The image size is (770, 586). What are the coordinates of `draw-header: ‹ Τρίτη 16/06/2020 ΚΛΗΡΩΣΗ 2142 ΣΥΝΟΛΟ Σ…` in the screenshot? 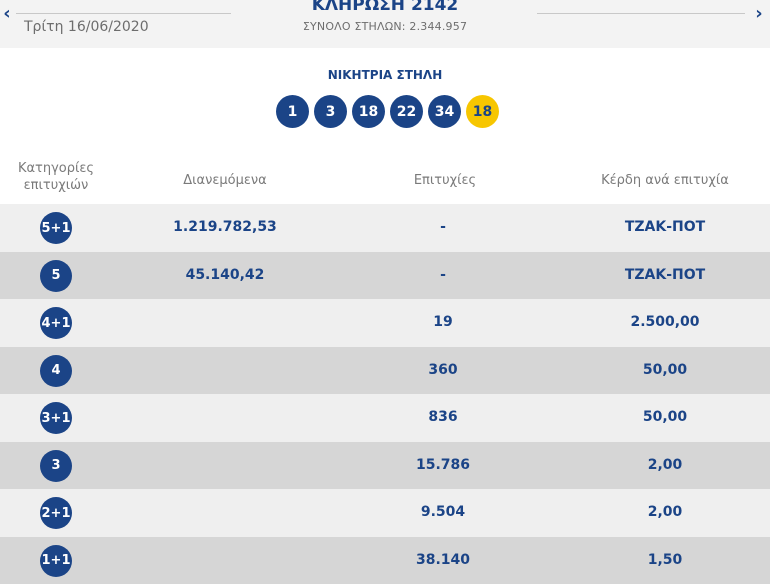 It's located at (385, 24).